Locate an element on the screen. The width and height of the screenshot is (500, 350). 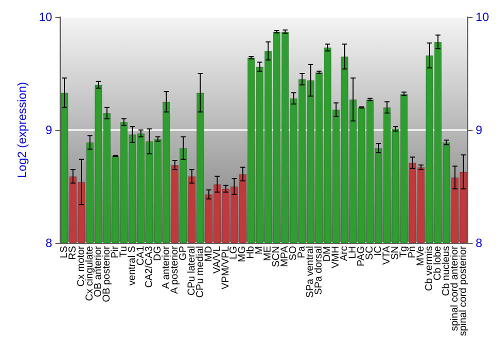
x-tick-label: CA1 is located at coordinates (140, 256).